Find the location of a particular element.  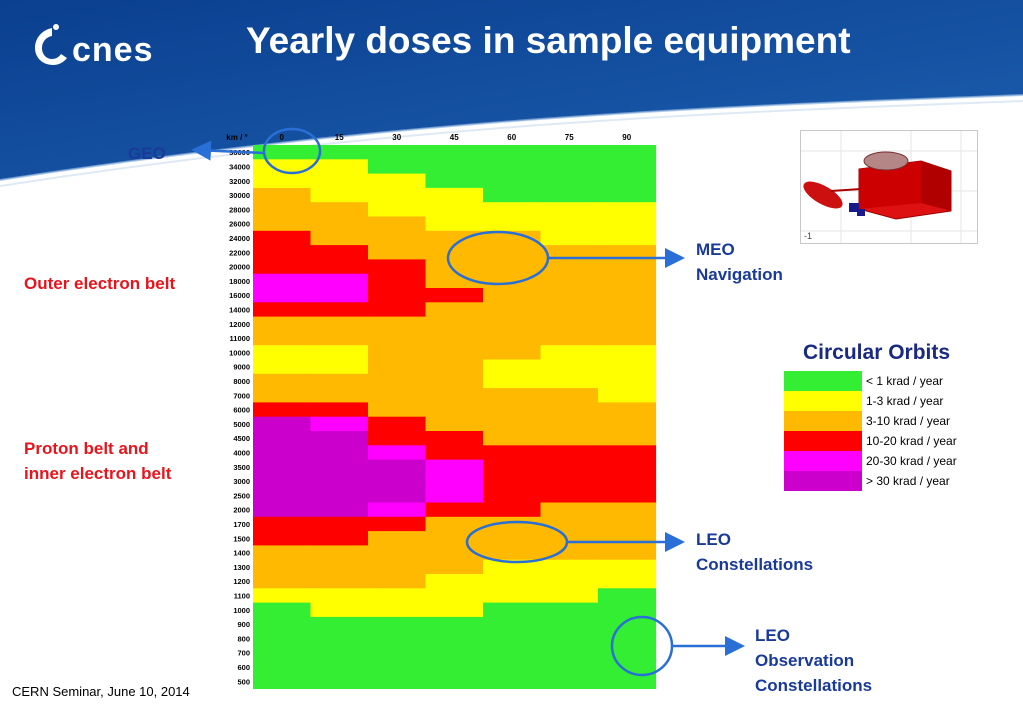

y-tick-label: 1200 is located at coordinates (241, 581).